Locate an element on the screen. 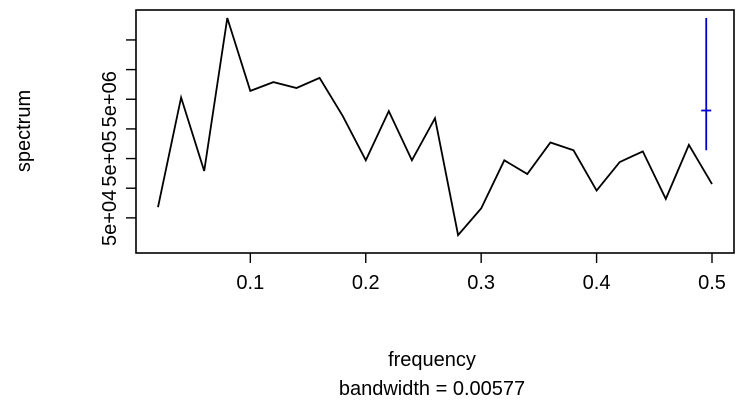 This screenshot has width=752, height=410. x-axis: 0.1 0.2 0.3 0.4 0.5 is located at coordinates (481, 273).